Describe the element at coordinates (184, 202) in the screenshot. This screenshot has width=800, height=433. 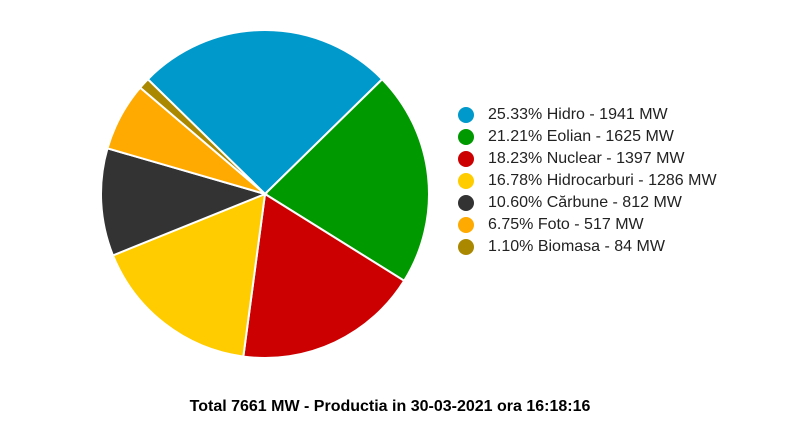
I see `pie-slice-cărbune` at that location.